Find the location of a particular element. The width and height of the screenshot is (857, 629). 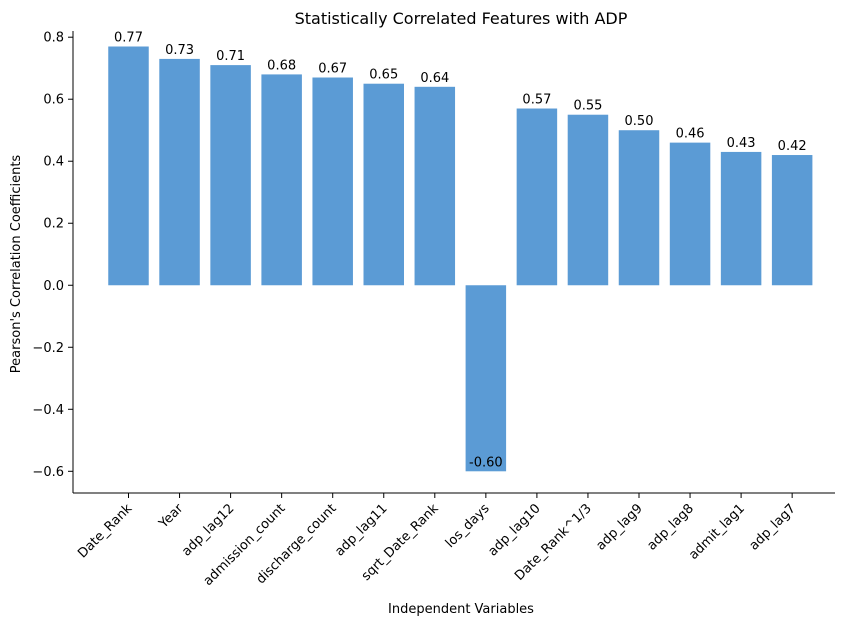

bar-adp-lag12 is located at coordinates (230, 175).